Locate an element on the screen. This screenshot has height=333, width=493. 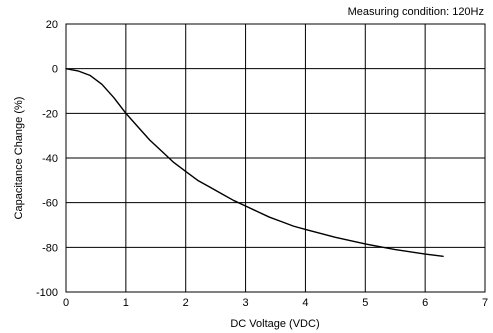
x-tick-label: 2 is located at coordinates (186, 303).